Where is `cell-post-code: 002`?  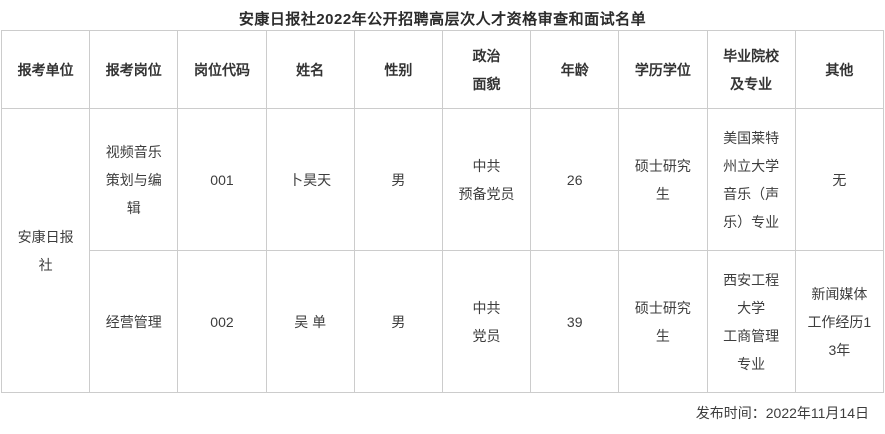
cell-post-code: 002 is located at coordinates (222, 321).